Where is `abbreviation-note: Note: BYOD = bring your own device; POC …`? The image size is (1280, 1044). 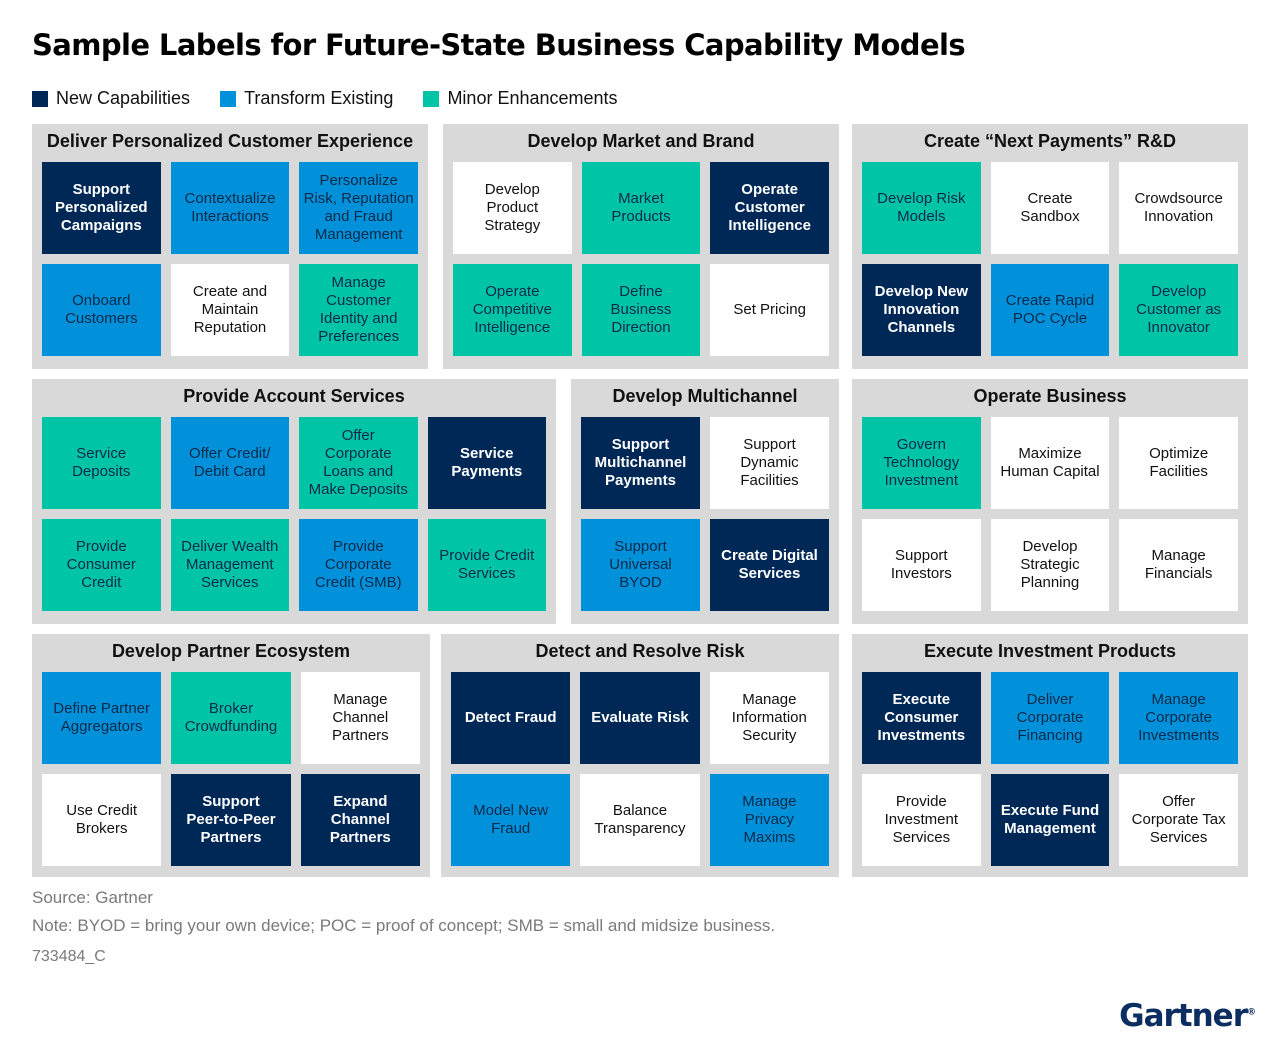 abbreviation-note: Note: BYOD = bring your own device; POC … is located at coordinates (404, 925).